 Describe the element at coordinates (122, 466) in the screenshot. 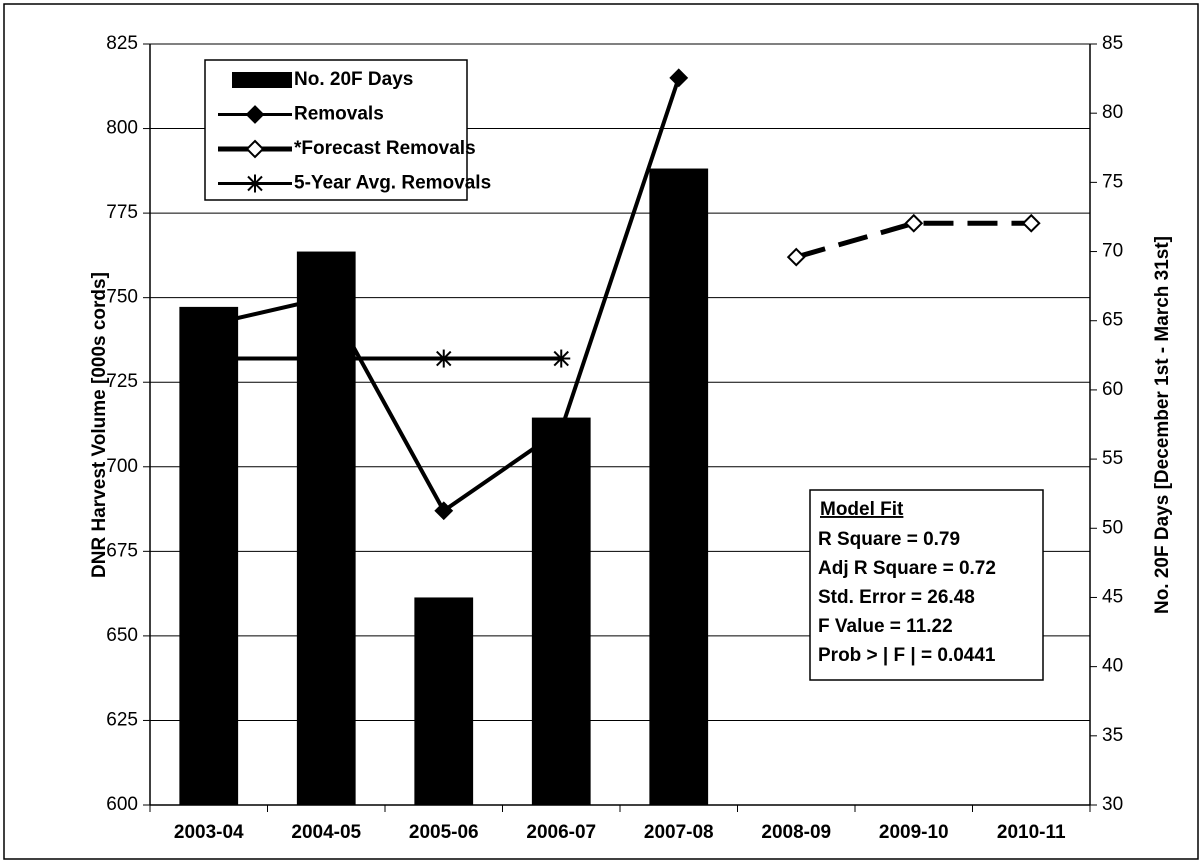

I see `y-tick-label: 700` at that location.